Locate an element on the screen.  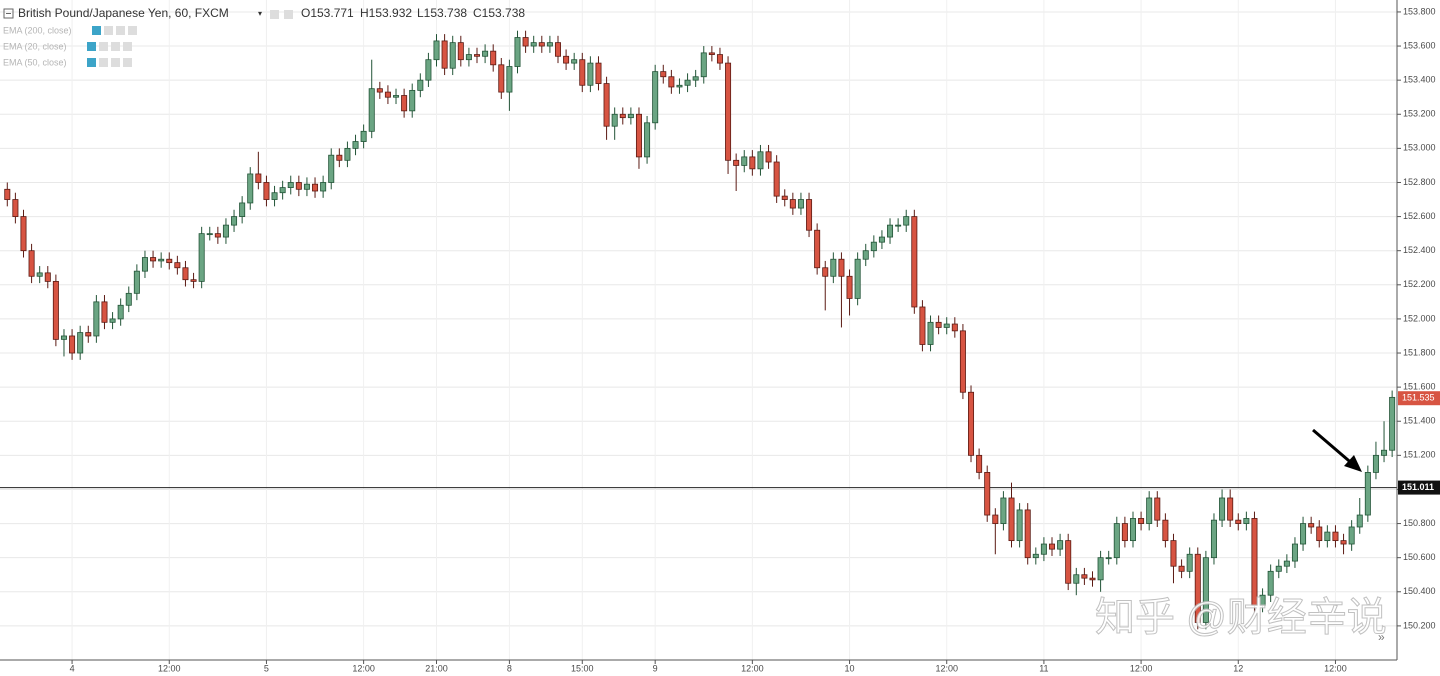
scroll-button: » is located at coordinates (1381, 637).